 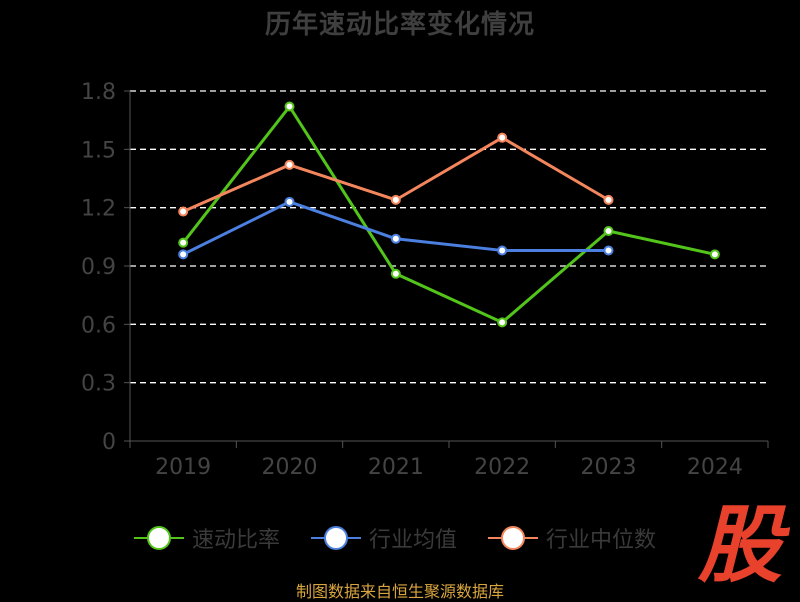 What do you see at coordinates (502, 467) in the screenshot?
I see `x-tick-label-3: 2022` at bounding box center [502, 467].